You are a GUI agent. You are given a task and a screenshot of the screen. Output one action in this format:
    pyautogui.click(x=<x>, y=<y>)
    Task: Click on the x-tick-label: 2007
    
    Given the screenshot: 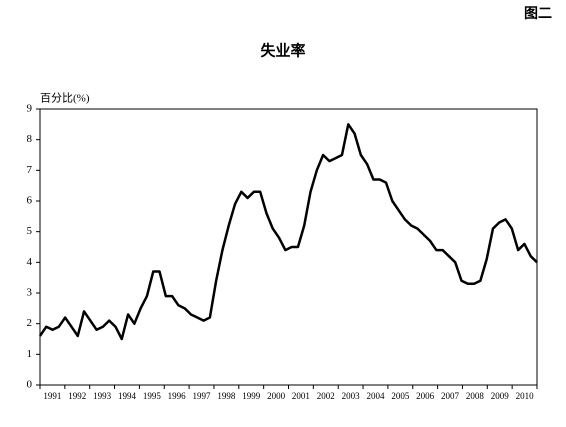 What is the action you would take?
    pyautogui.click(x=450, y=396)
    